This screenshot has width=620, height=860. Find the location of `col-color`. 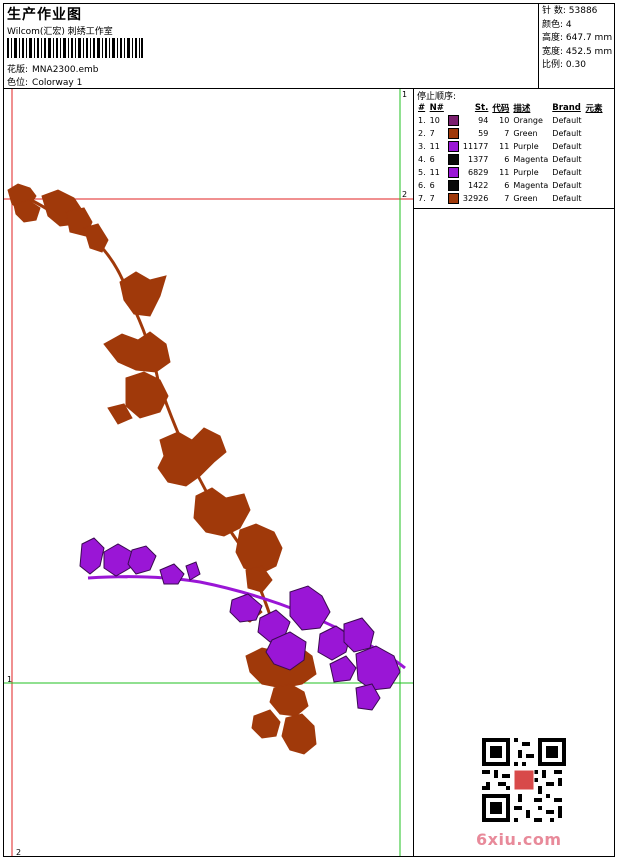

col-color is located at coordinates (453, 107).